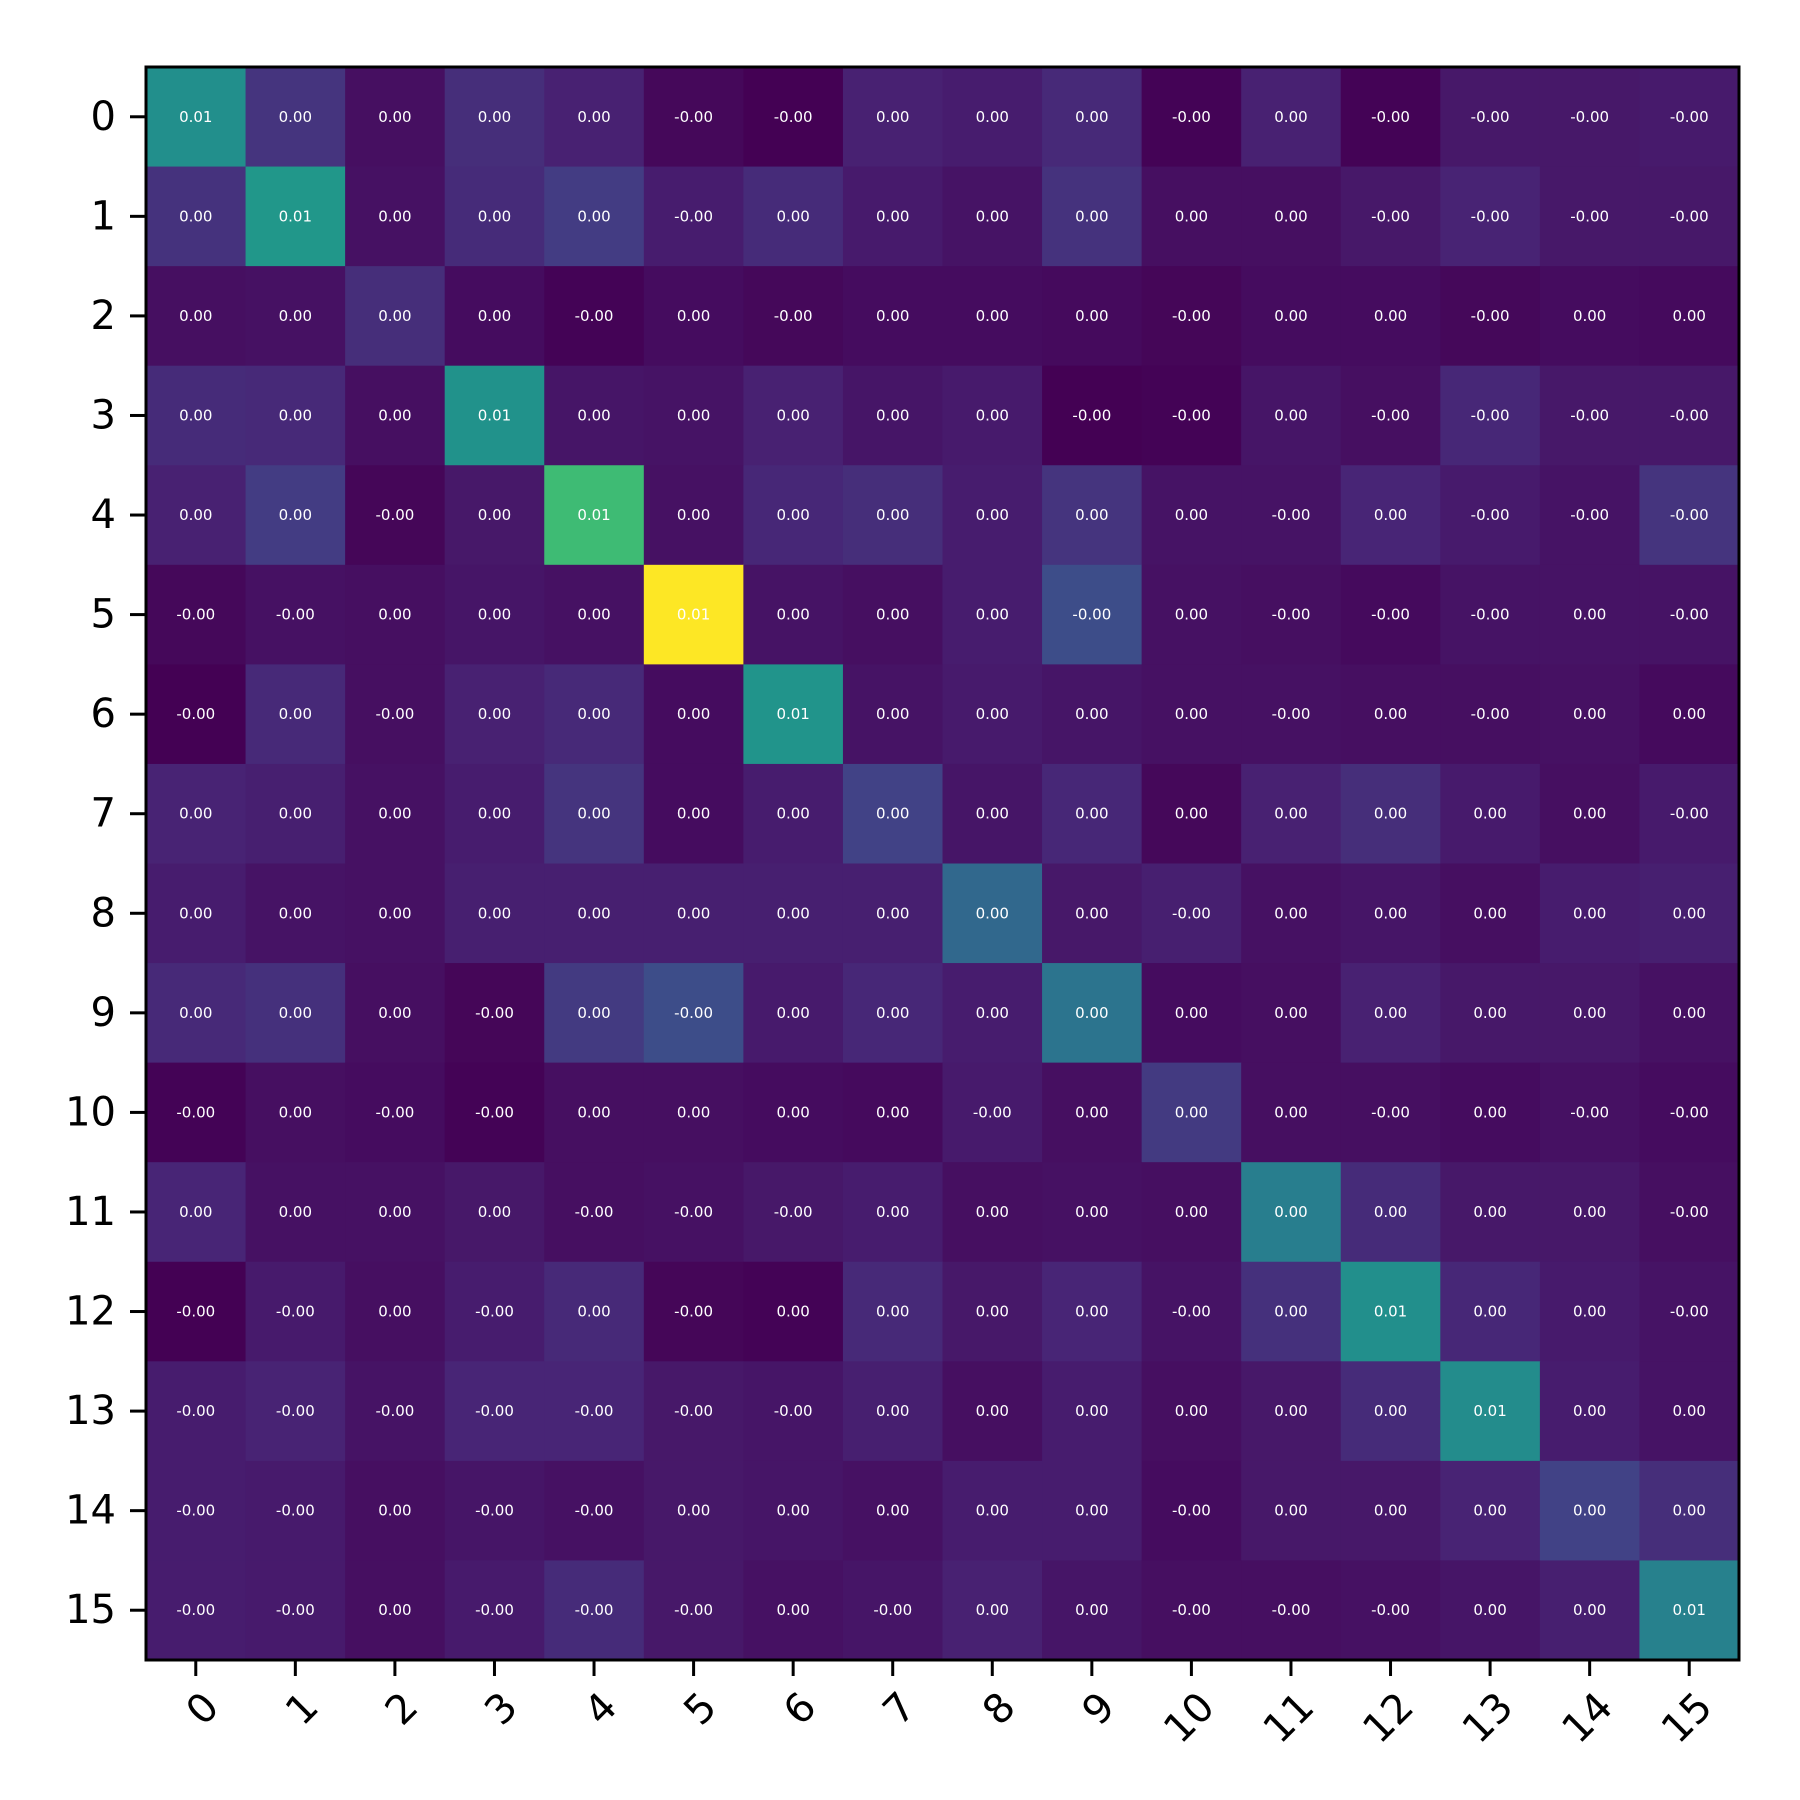 Image resolution: width=1800 pixels, height=1800 pixels. I want to click on heatmap-cell-r12-c11, so click(1291, 1311).